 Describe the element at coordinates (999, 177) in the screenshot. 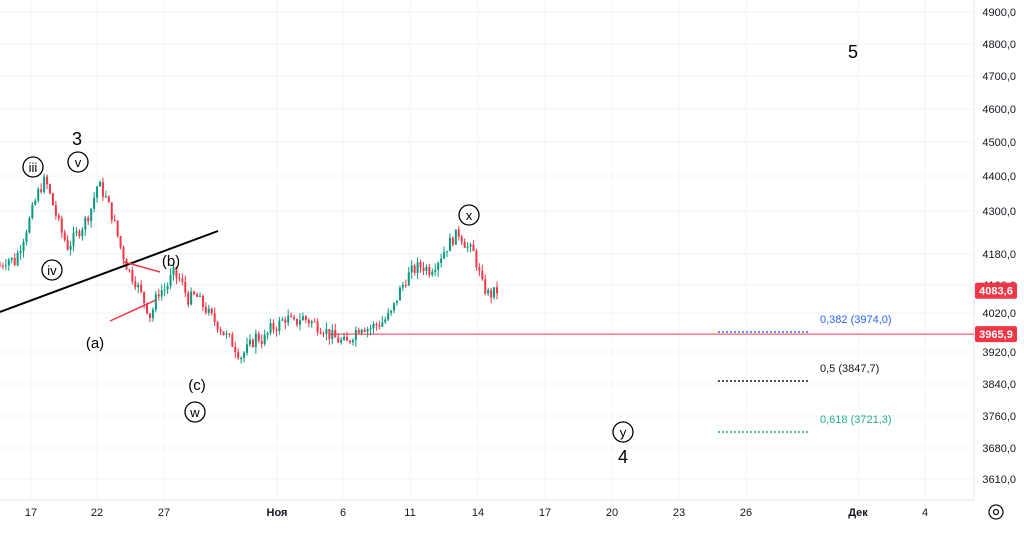

I see `y-tick-label: 4400,0` at that location.